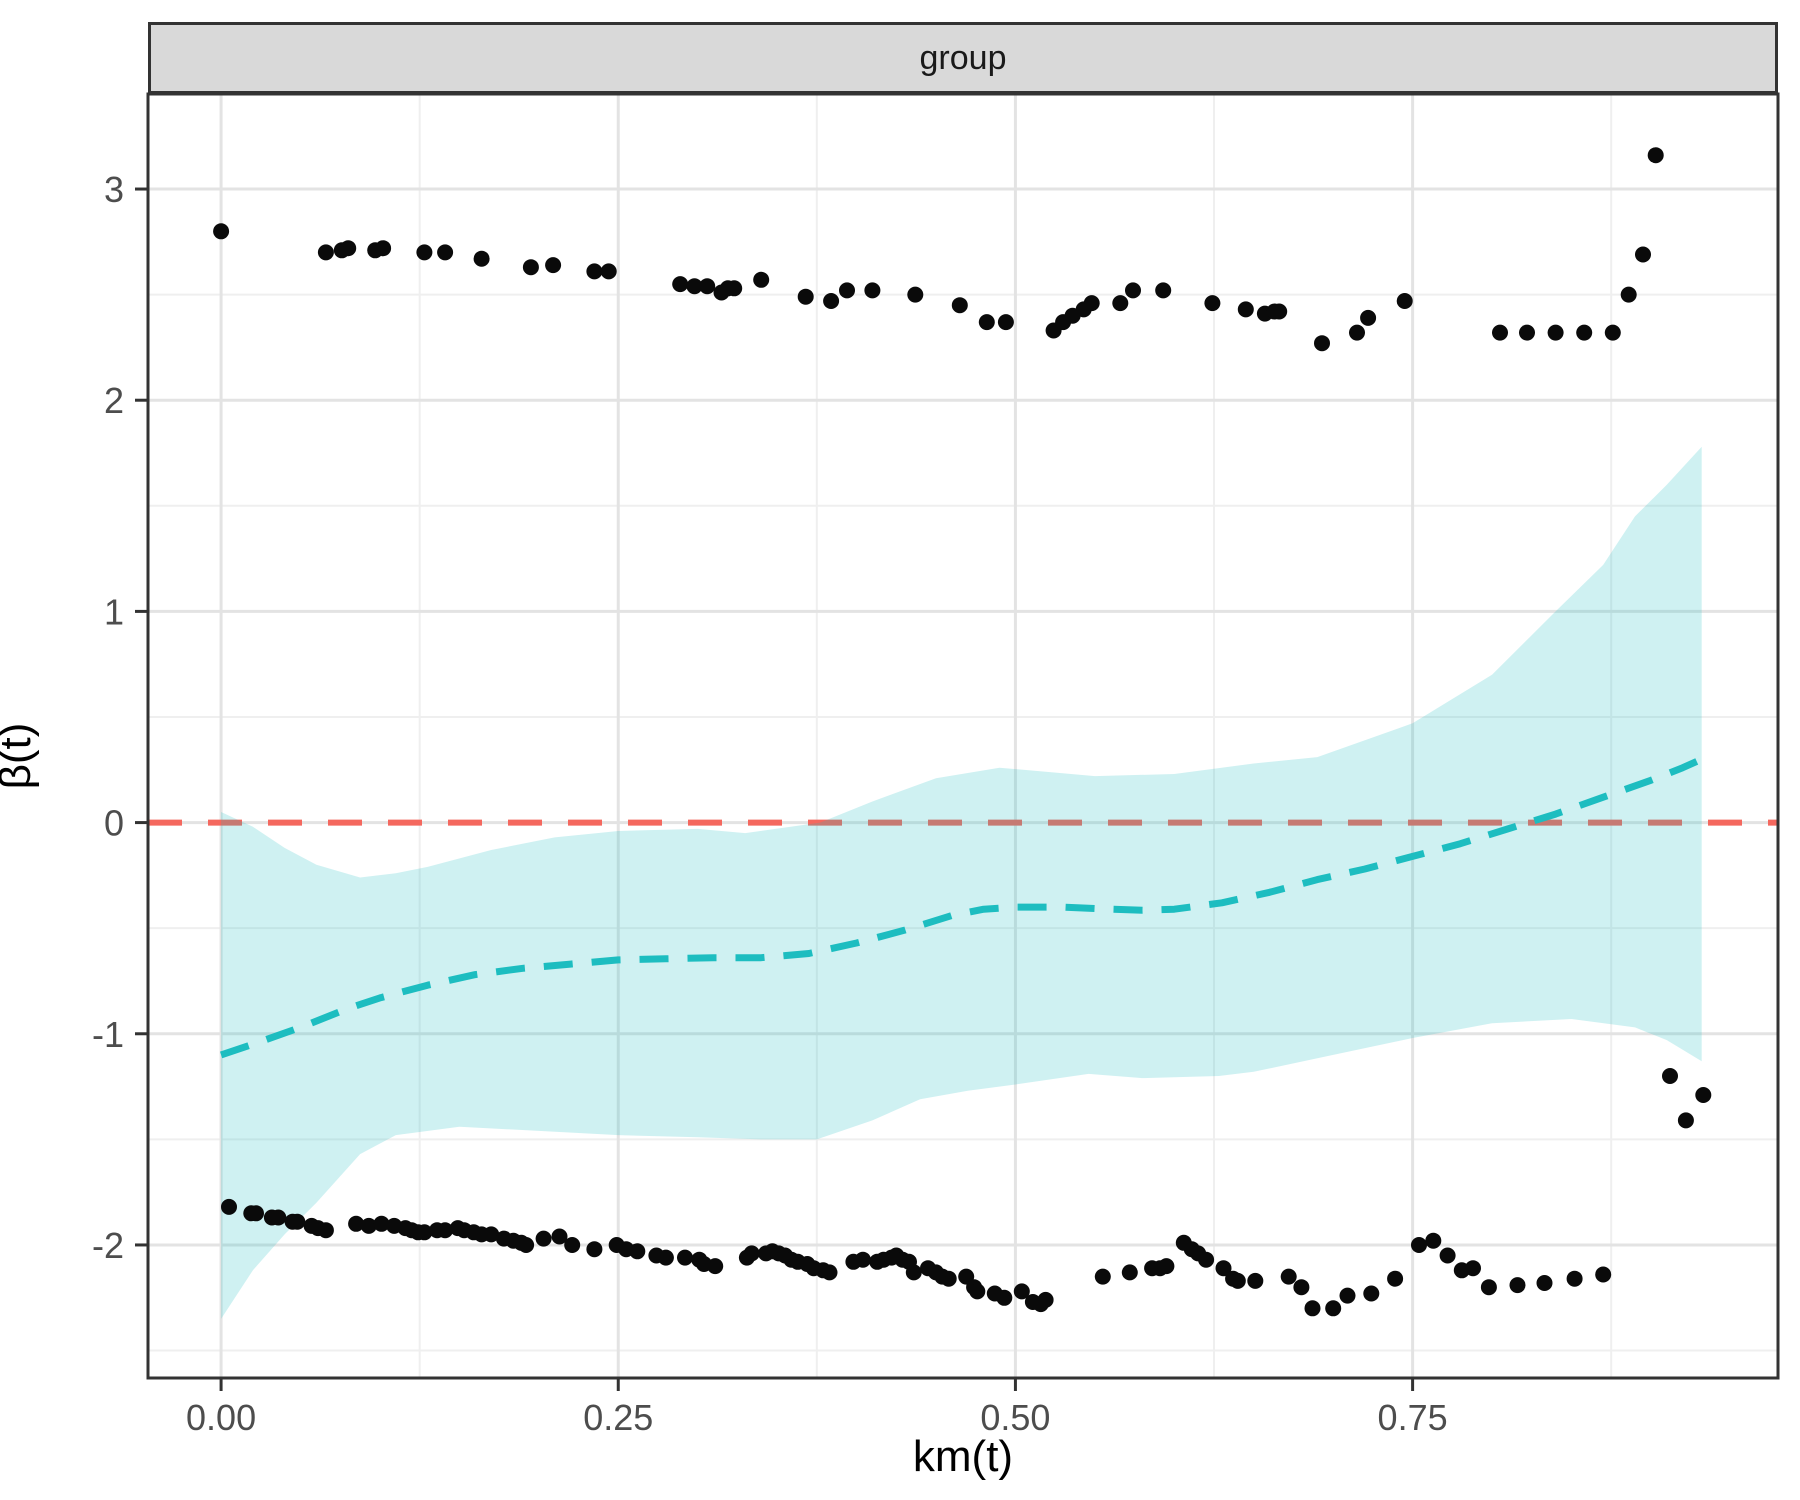  I want to click on svg-text: 0.50, so click(1015, 1417).